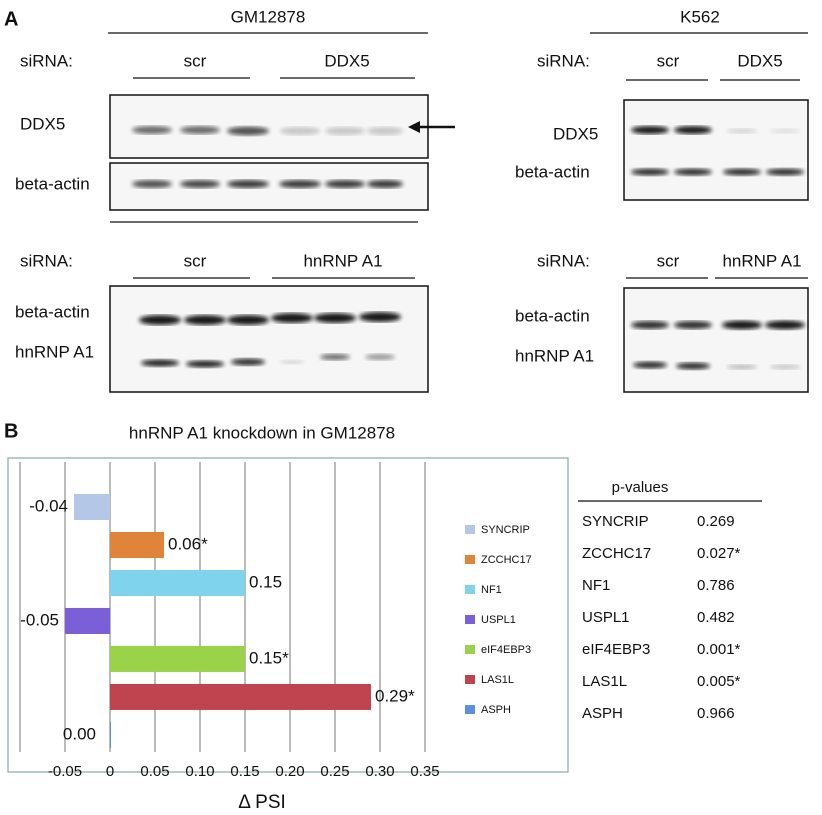 The image size is (822, 815). I want to click on table-cell: 0.786, so click(716, 585).